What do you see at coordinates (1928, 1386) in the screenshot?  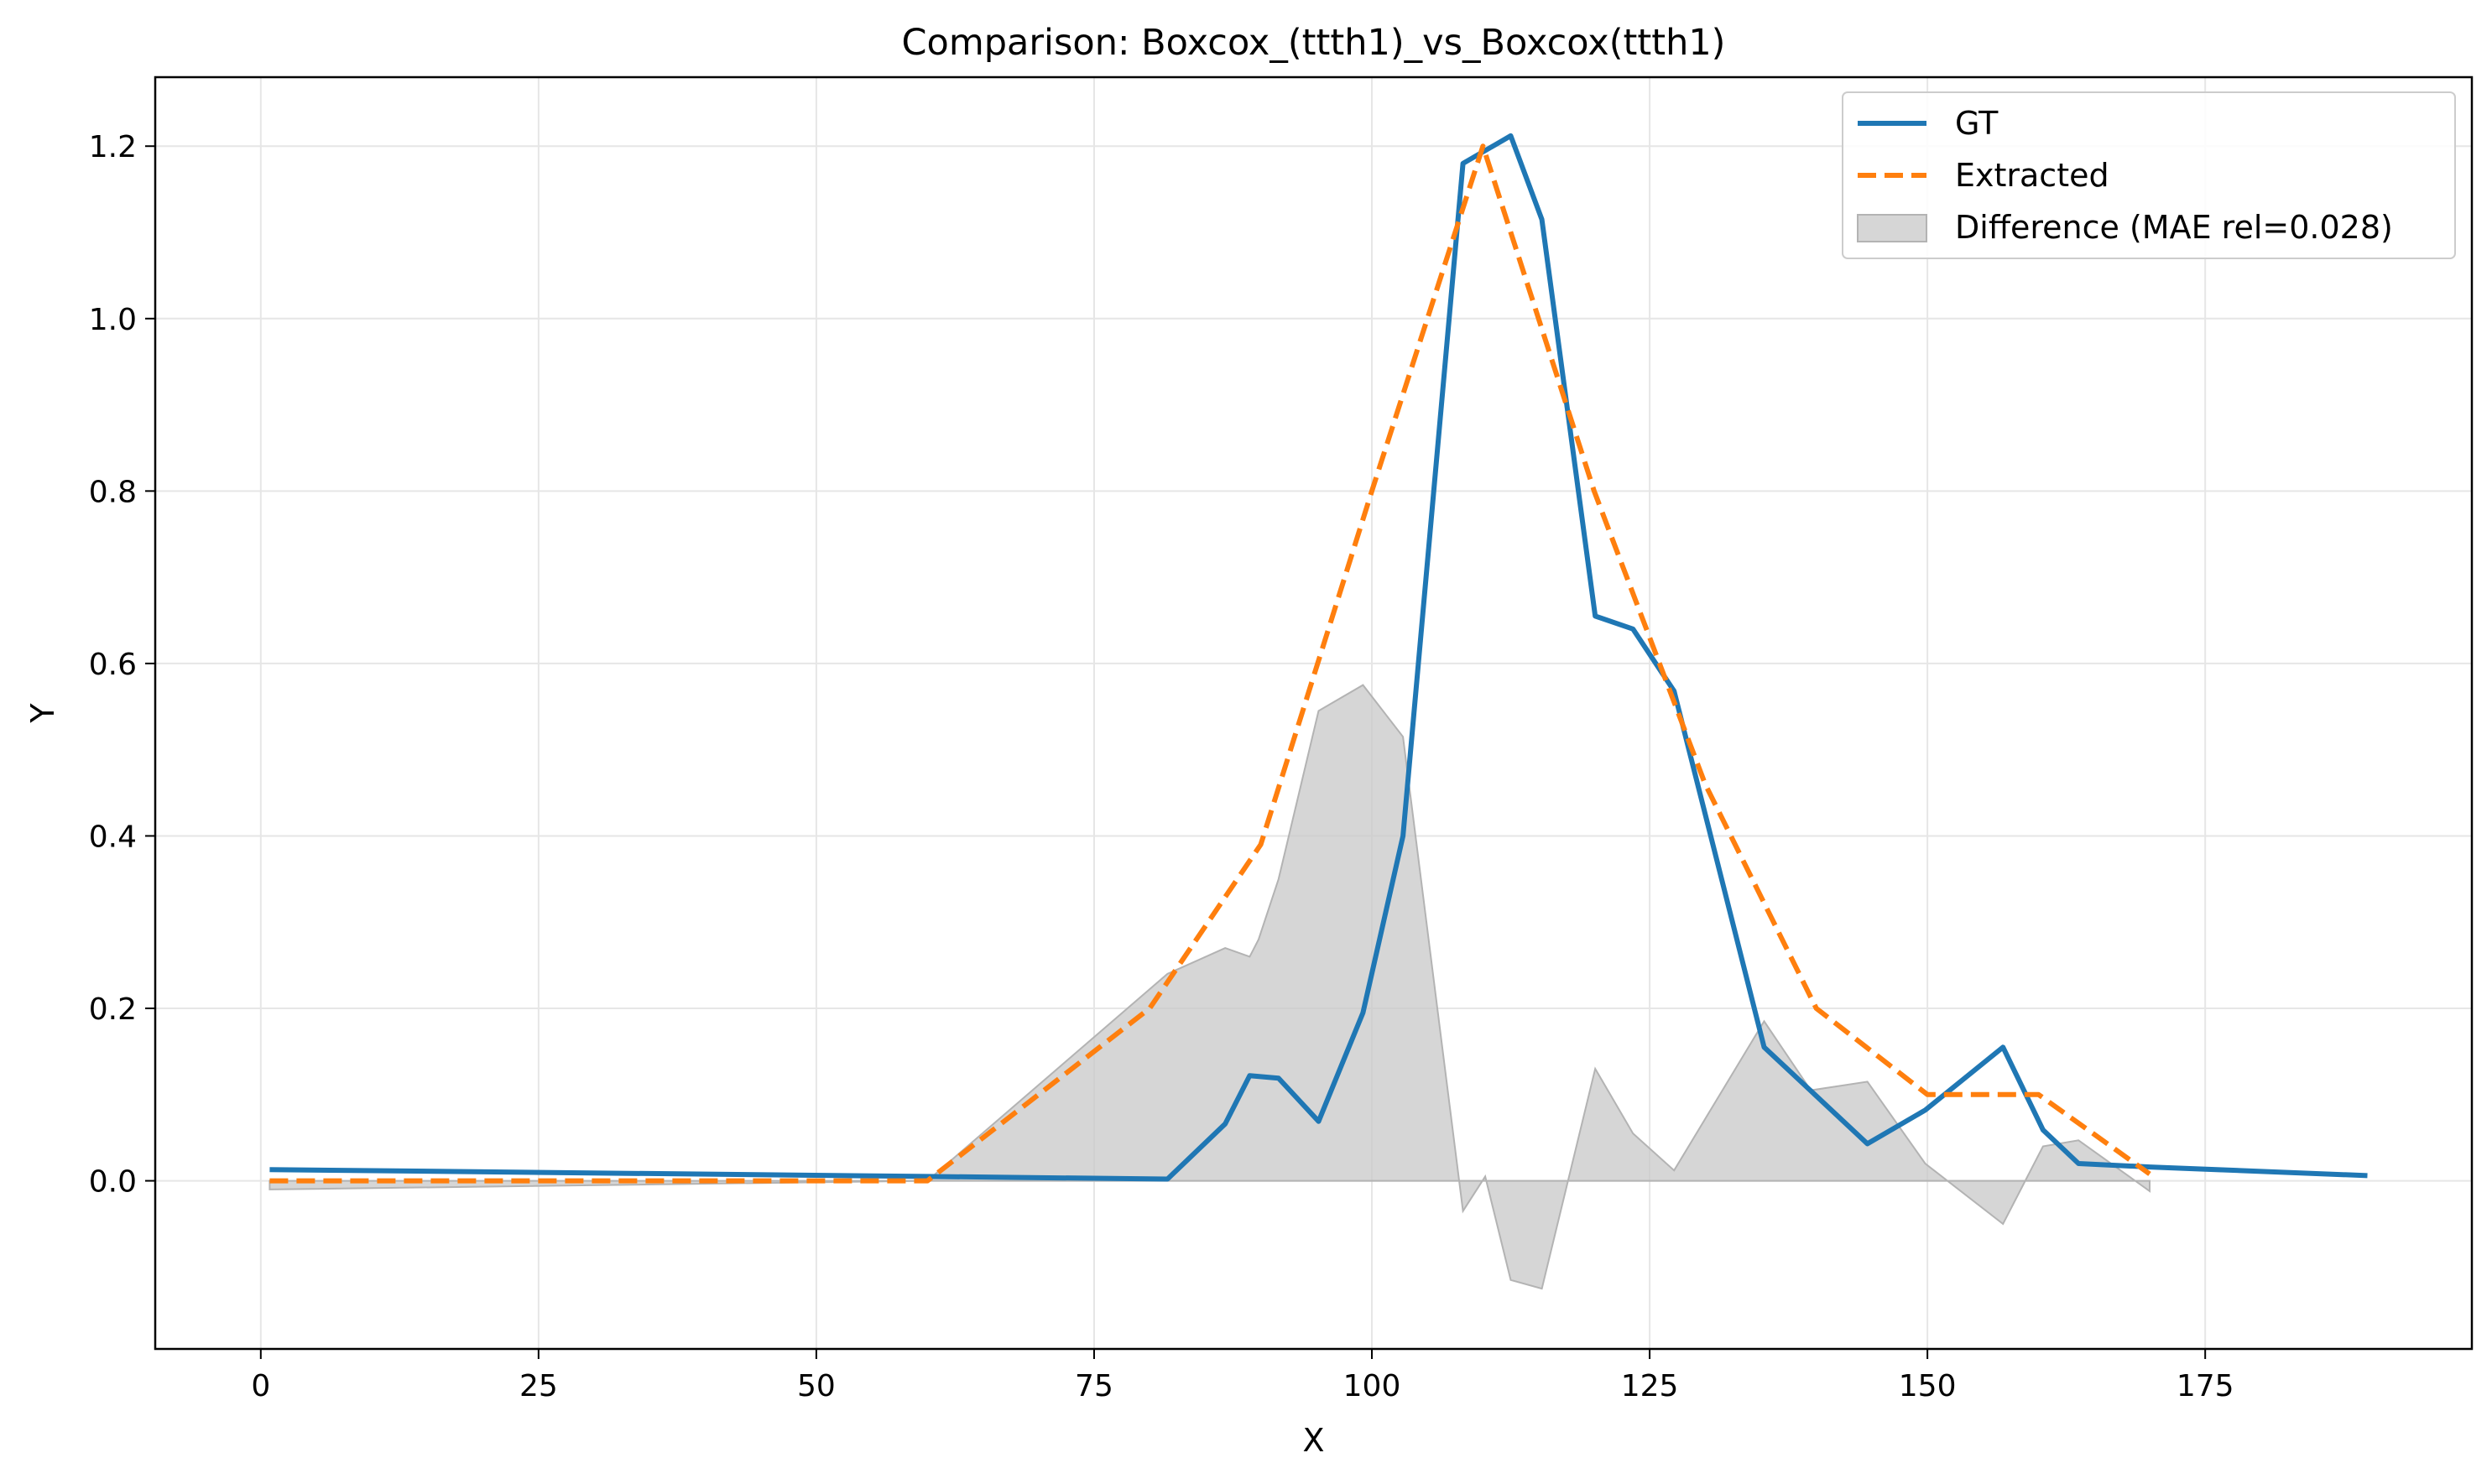 I see `x-tick-label: 150` at bounding box center [1928, 1386].